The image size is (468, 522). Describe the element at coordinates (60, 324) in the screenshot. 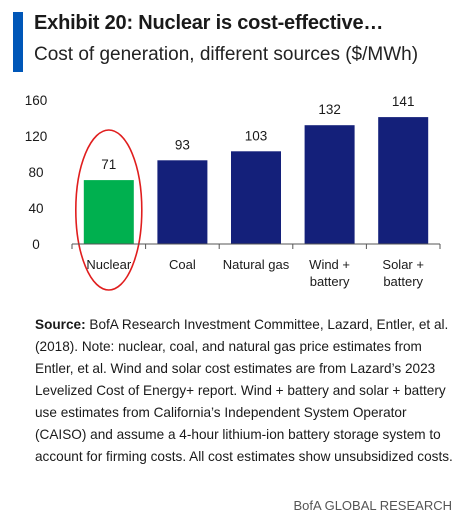

I see `source-label: Source:` at that location.